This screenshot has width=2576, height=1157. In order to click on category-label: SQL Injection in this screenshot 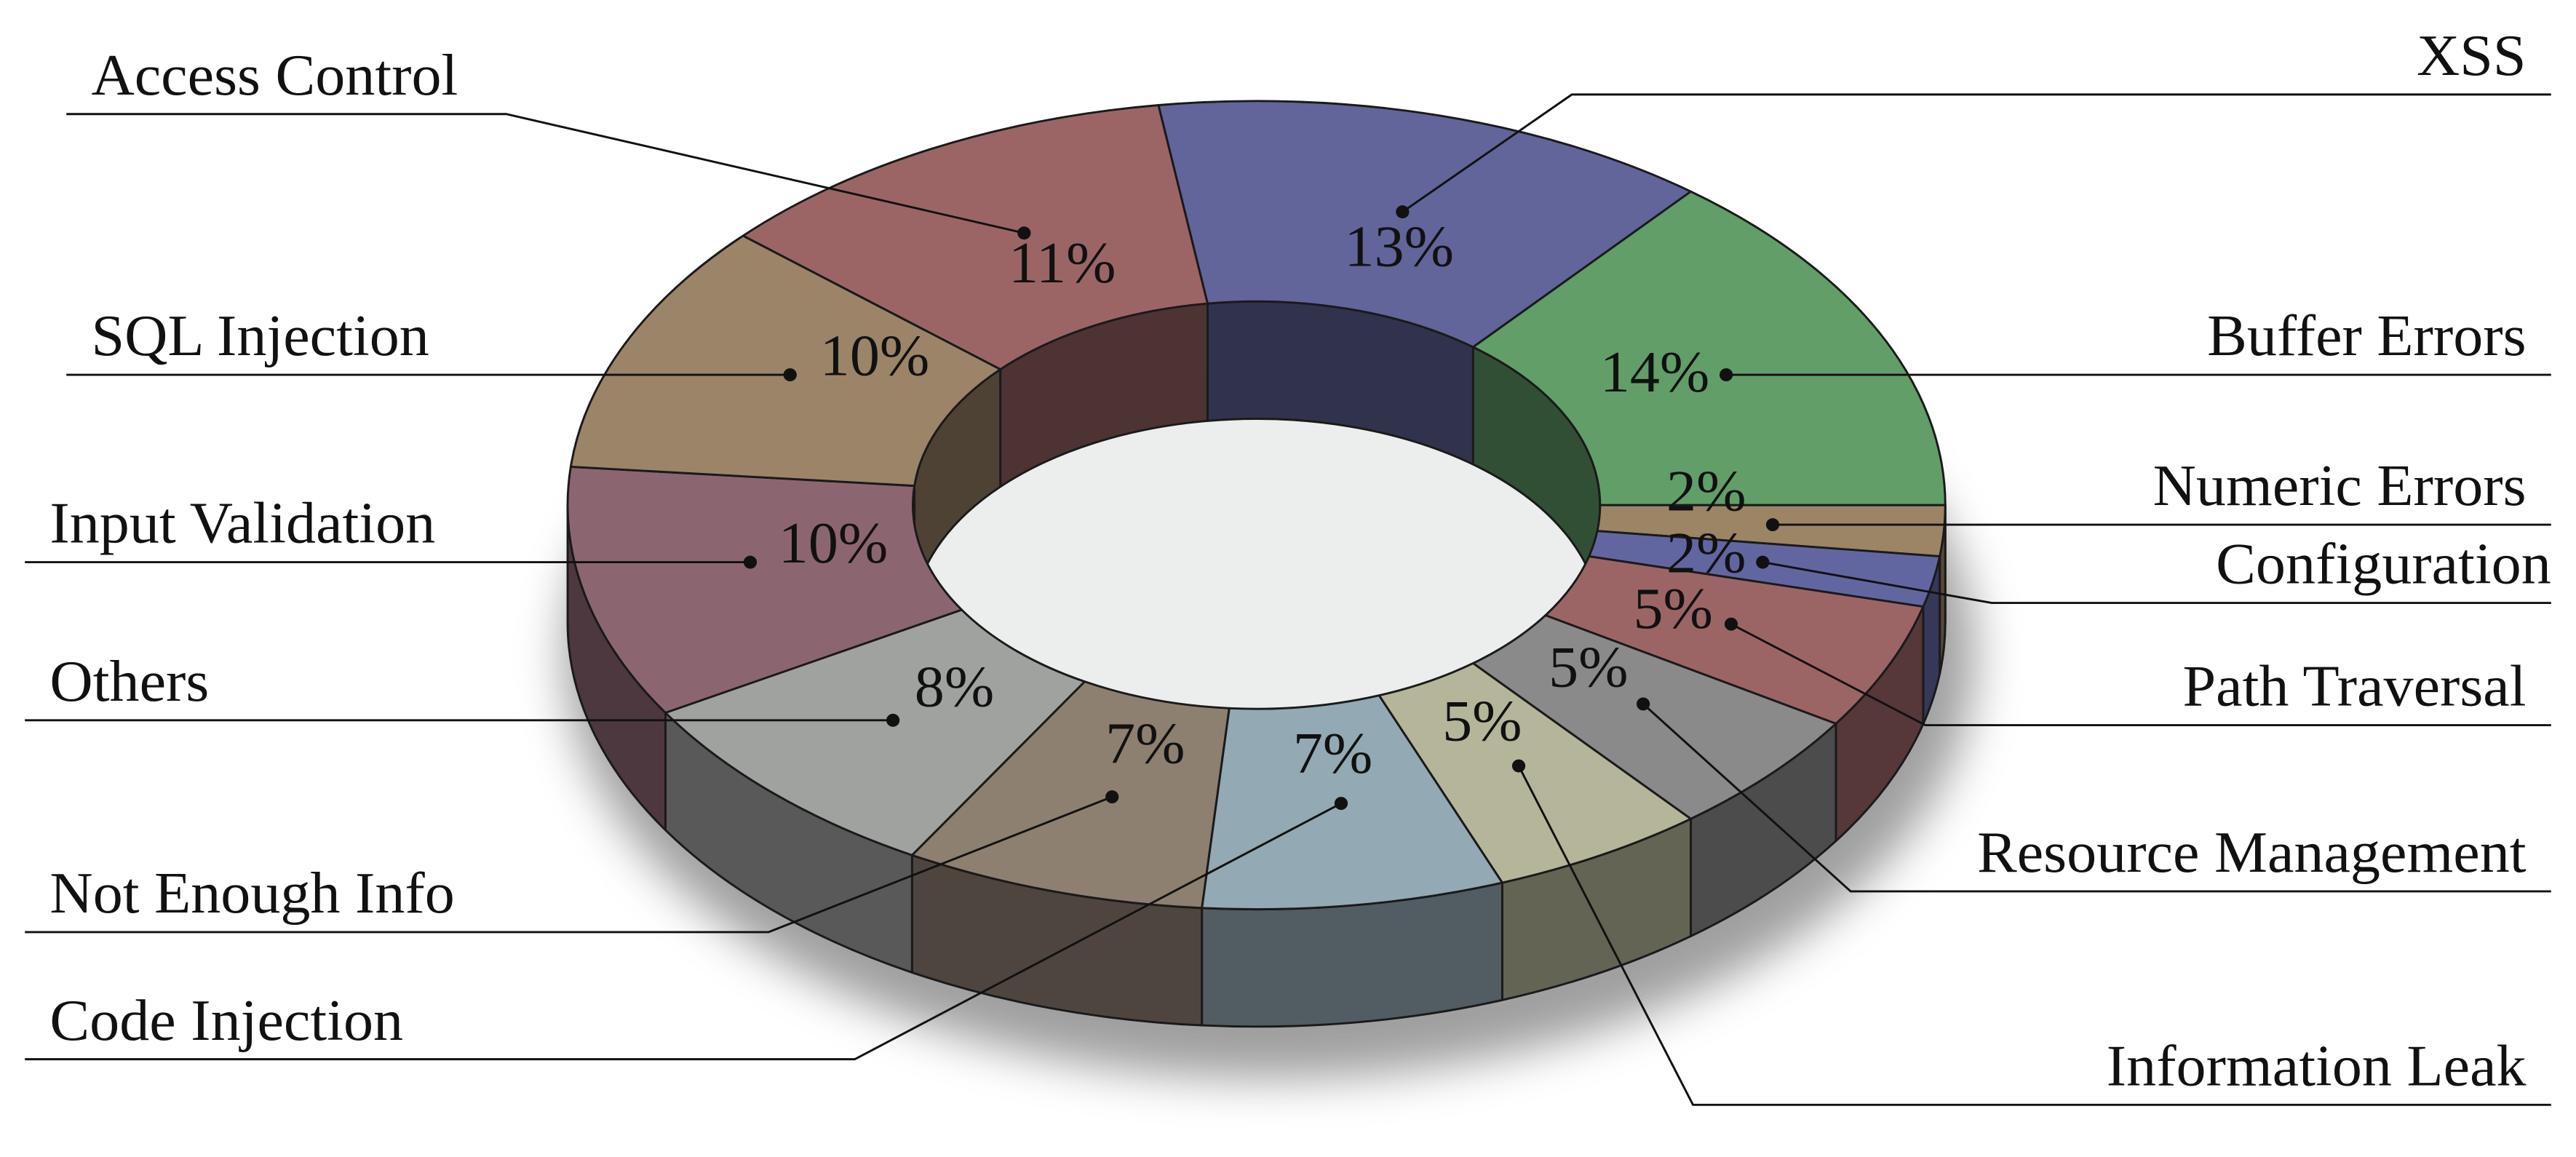, I will do `click(260, 335)`.